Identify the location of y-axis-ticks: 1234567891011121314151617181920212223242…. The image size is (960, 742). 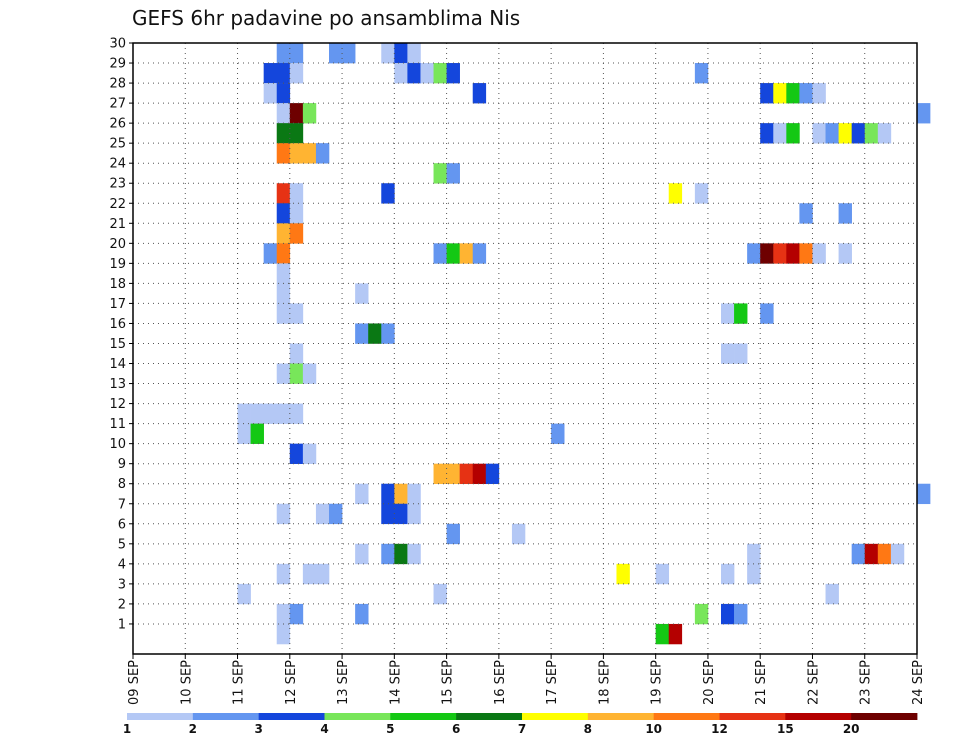
(121, 334).